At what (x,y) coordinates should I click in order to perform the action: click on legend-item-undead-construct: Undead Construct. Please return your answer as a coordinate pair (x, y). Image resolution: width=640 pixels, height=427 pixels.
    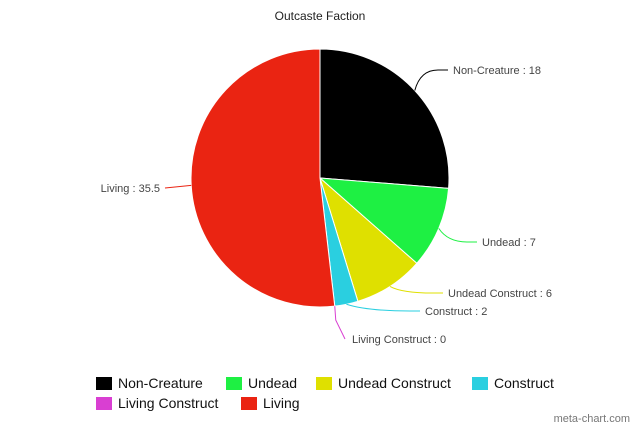
    Looking at the image, I should click on (383, 383).